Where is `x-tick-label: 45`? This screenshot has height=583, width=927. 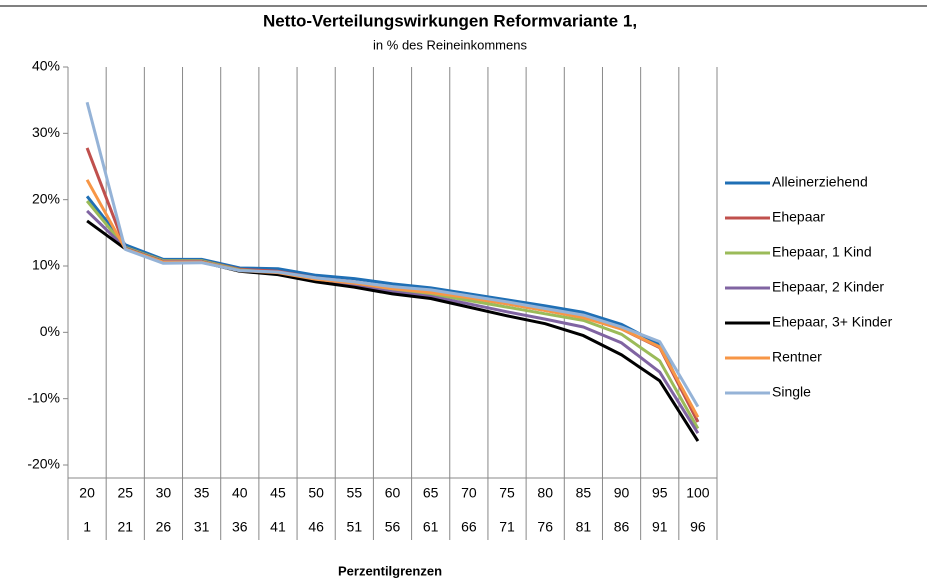 x-tick-label: 45 is located at coordinates (278, 493).